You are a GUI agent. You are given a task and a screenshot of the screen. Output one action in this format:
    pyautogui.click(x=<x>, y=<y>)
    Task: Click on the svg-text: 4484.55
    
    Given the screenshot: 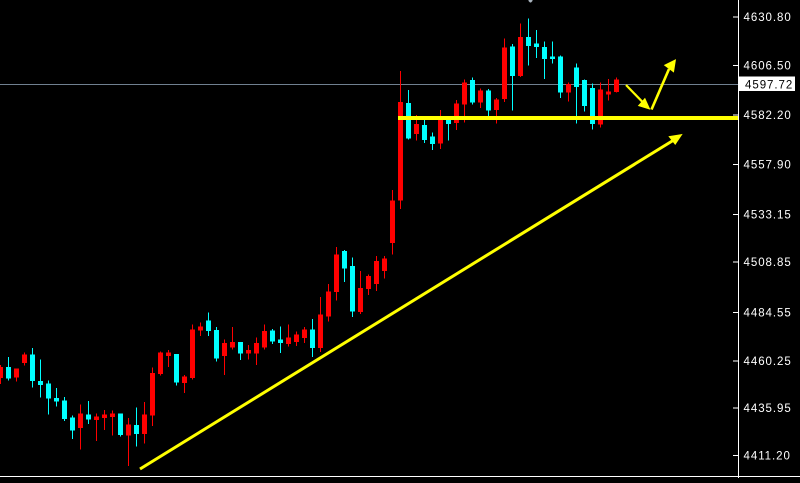 What is the action you would take?
    pyautogui.click(x=768, y=313)
    